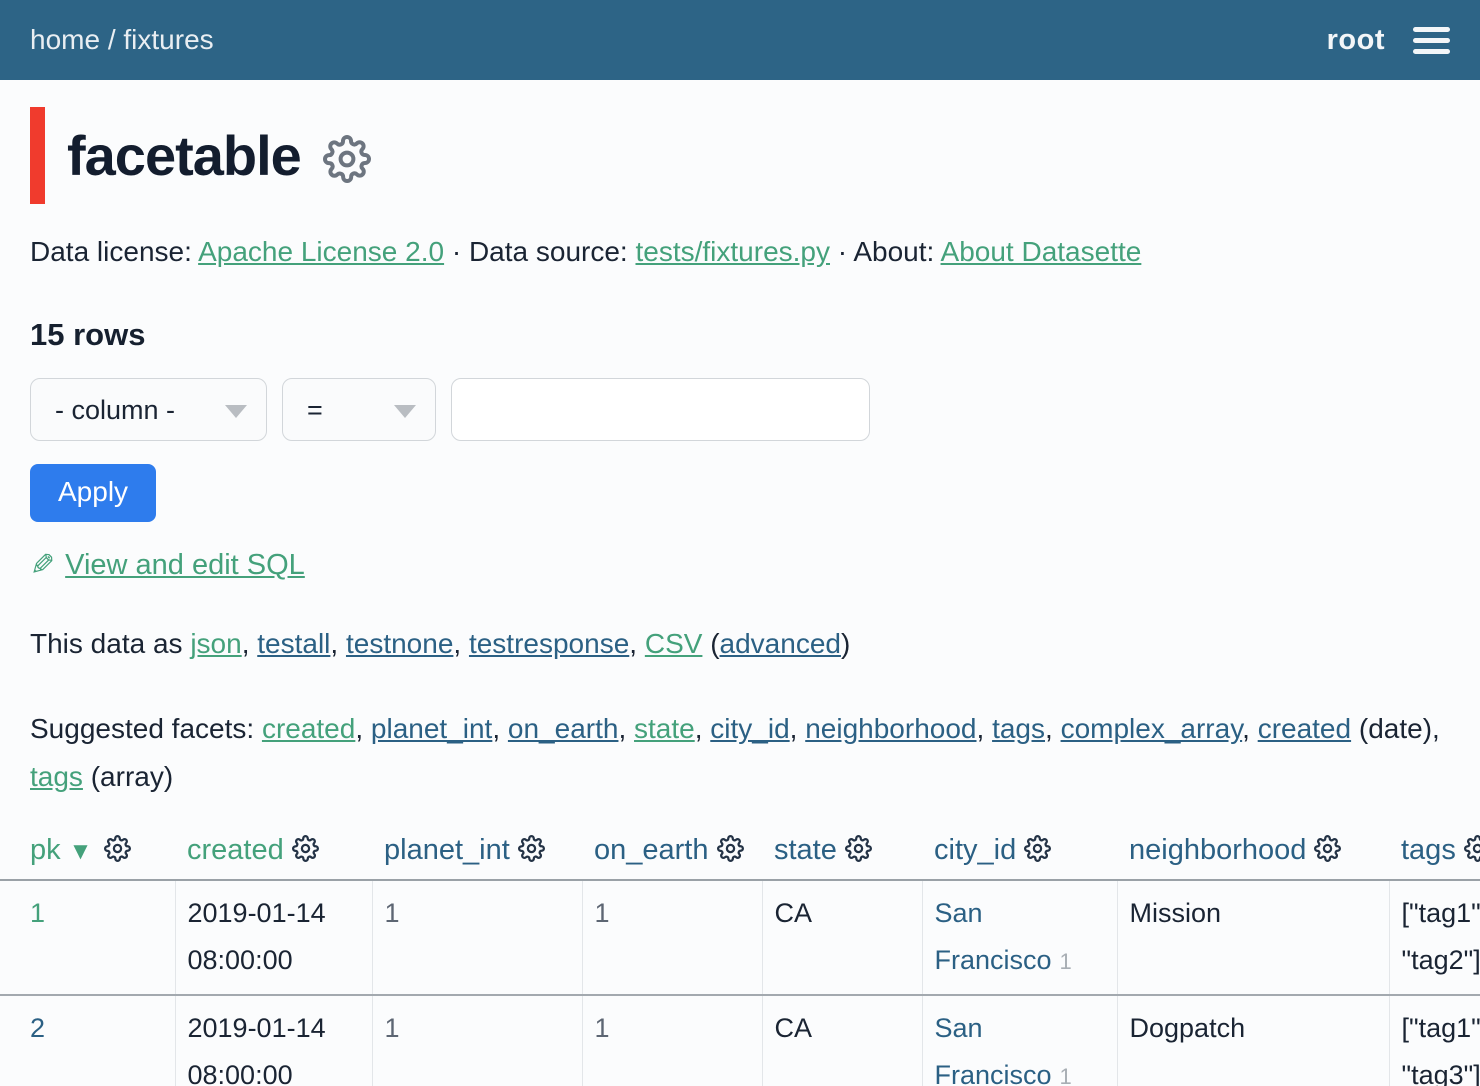 The height and width of the screenshot is (1086, 1480). What do you see at coordinates (651, 850) in the screenshot?
I see `column-sort-link-on_earth: on_earth` at bounding box center [651, 850].